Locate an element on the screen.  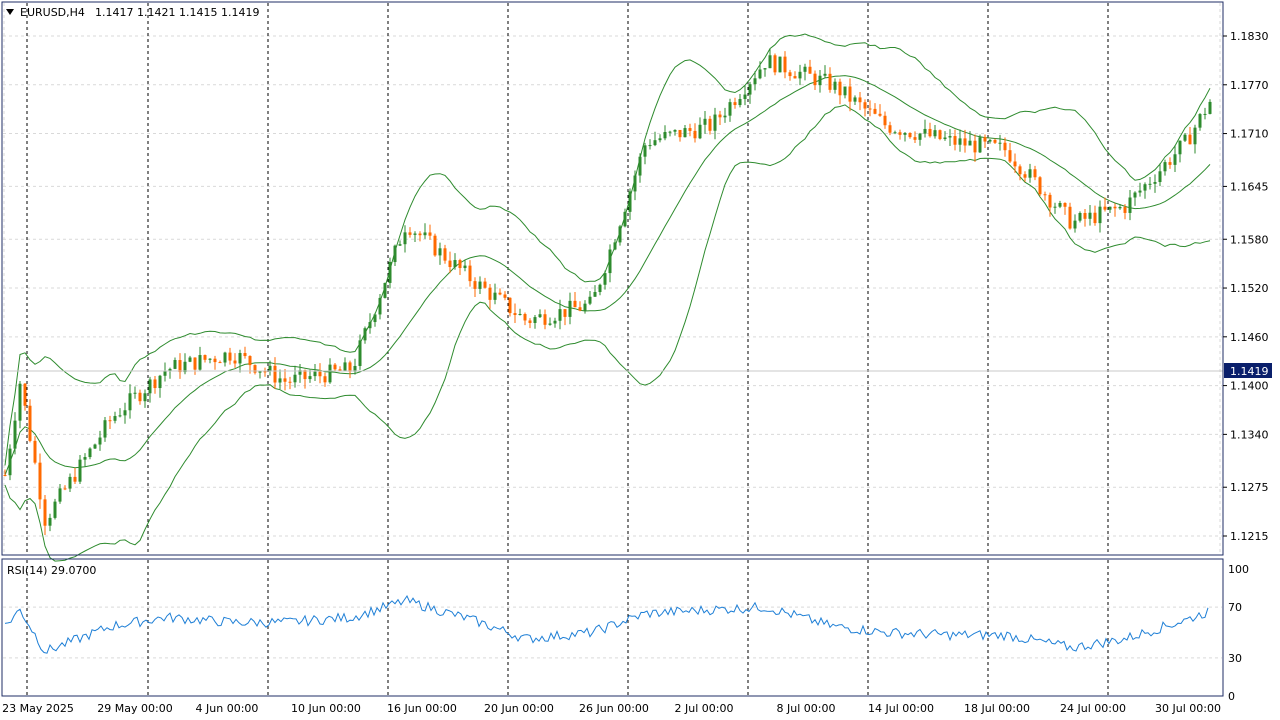
time-tick-label: 23 May 2025 is located at coordinates (38, 708).